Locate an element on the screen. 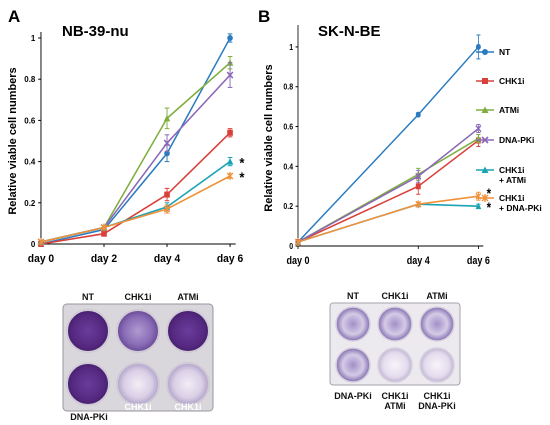 The image size is (550, 425). x-tick-label: day 6 is located at coordinates (478, 261).